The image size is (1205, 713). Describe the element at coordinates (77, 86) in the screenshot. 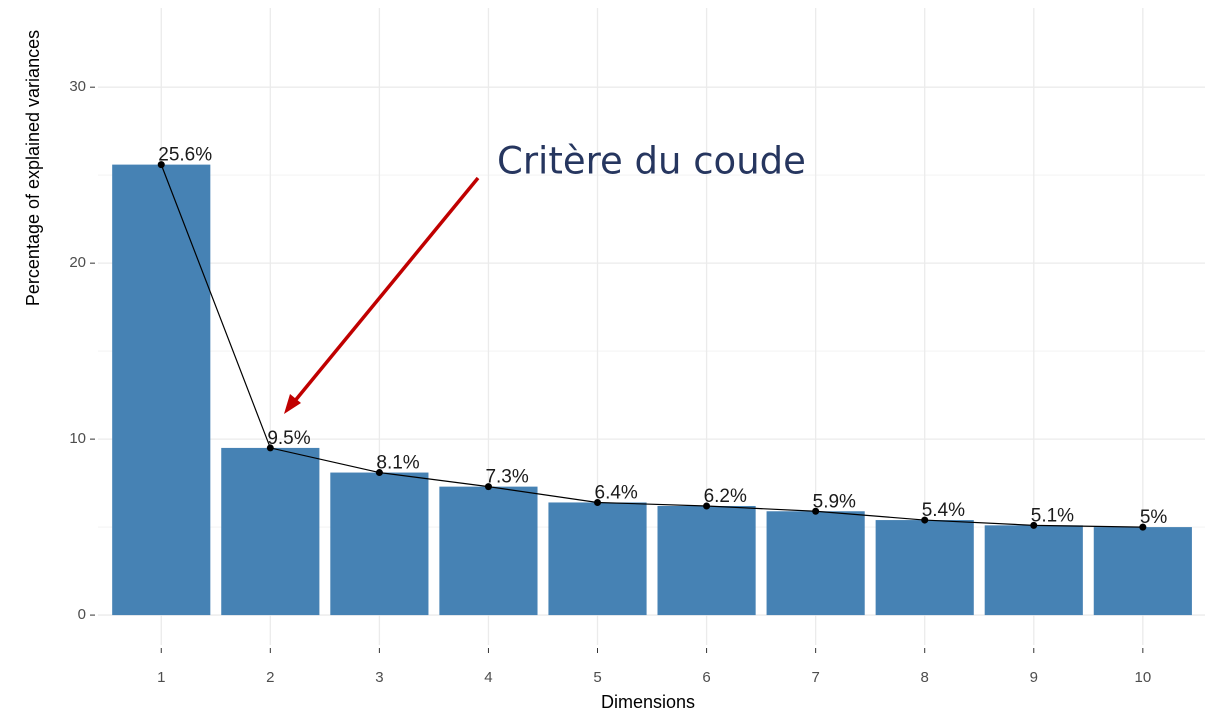

I see `y-tick-label: 30` at that location.